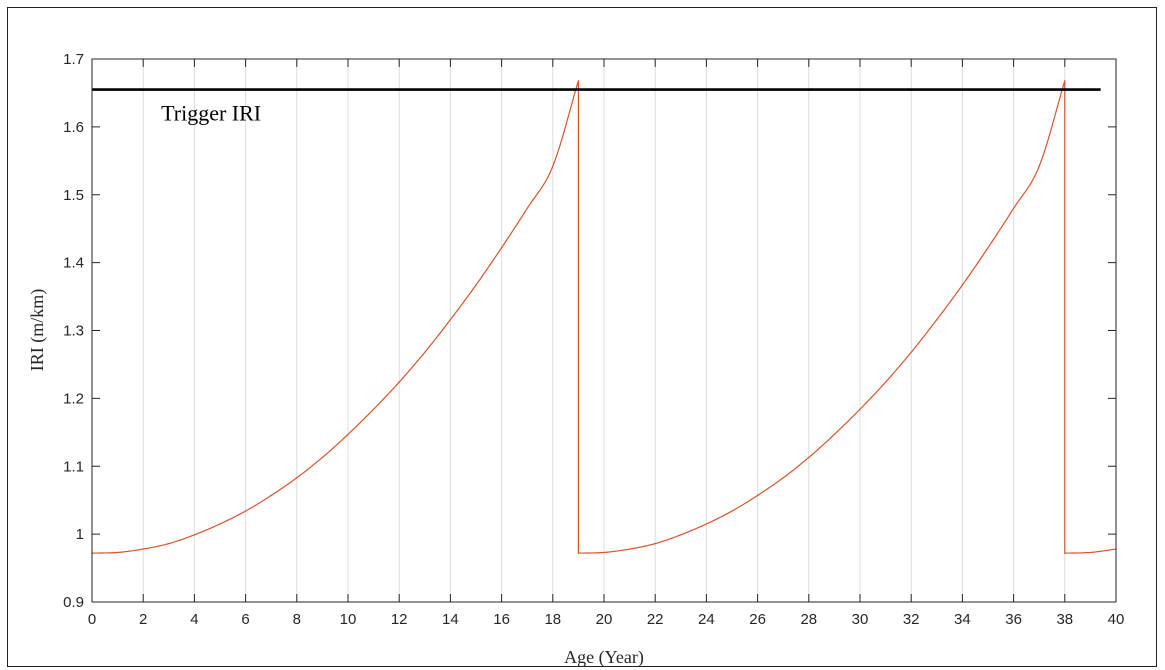 The image size is (1165, 670). I want to click on x-tick-label: 16, so click(501, 619).